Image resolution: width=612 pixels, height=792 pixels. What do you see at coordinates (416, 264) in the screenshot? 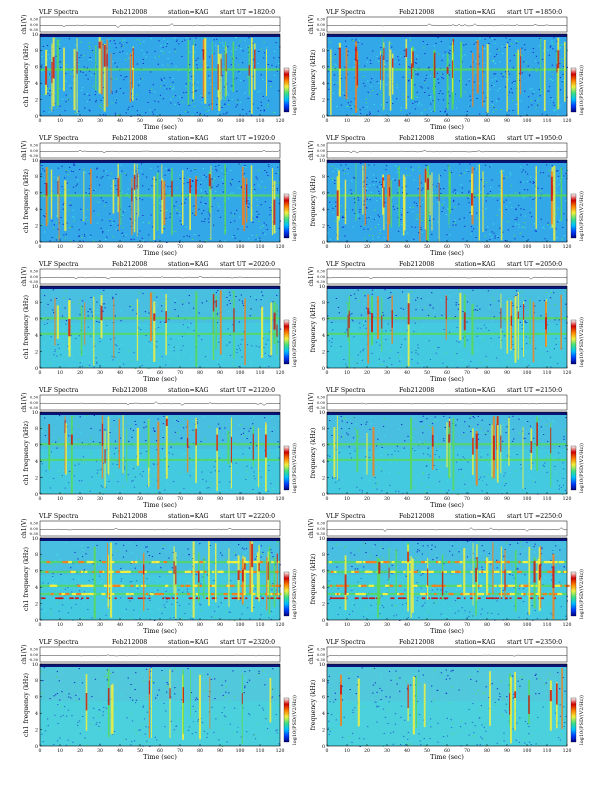
I see `panel-date-label: Feb212008` at bounding box center [416, 264].